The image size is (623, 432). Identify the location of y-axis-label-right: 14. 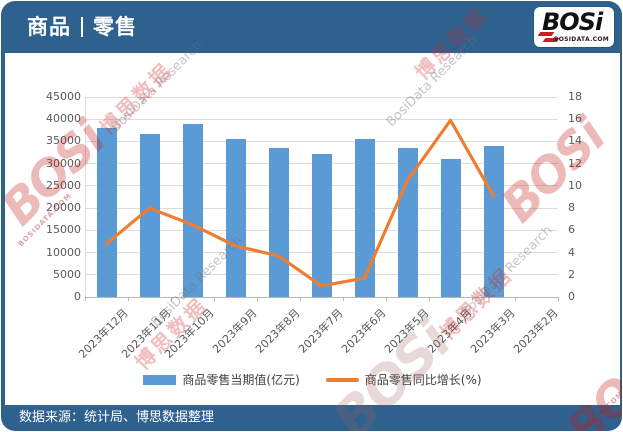
(575, 141).